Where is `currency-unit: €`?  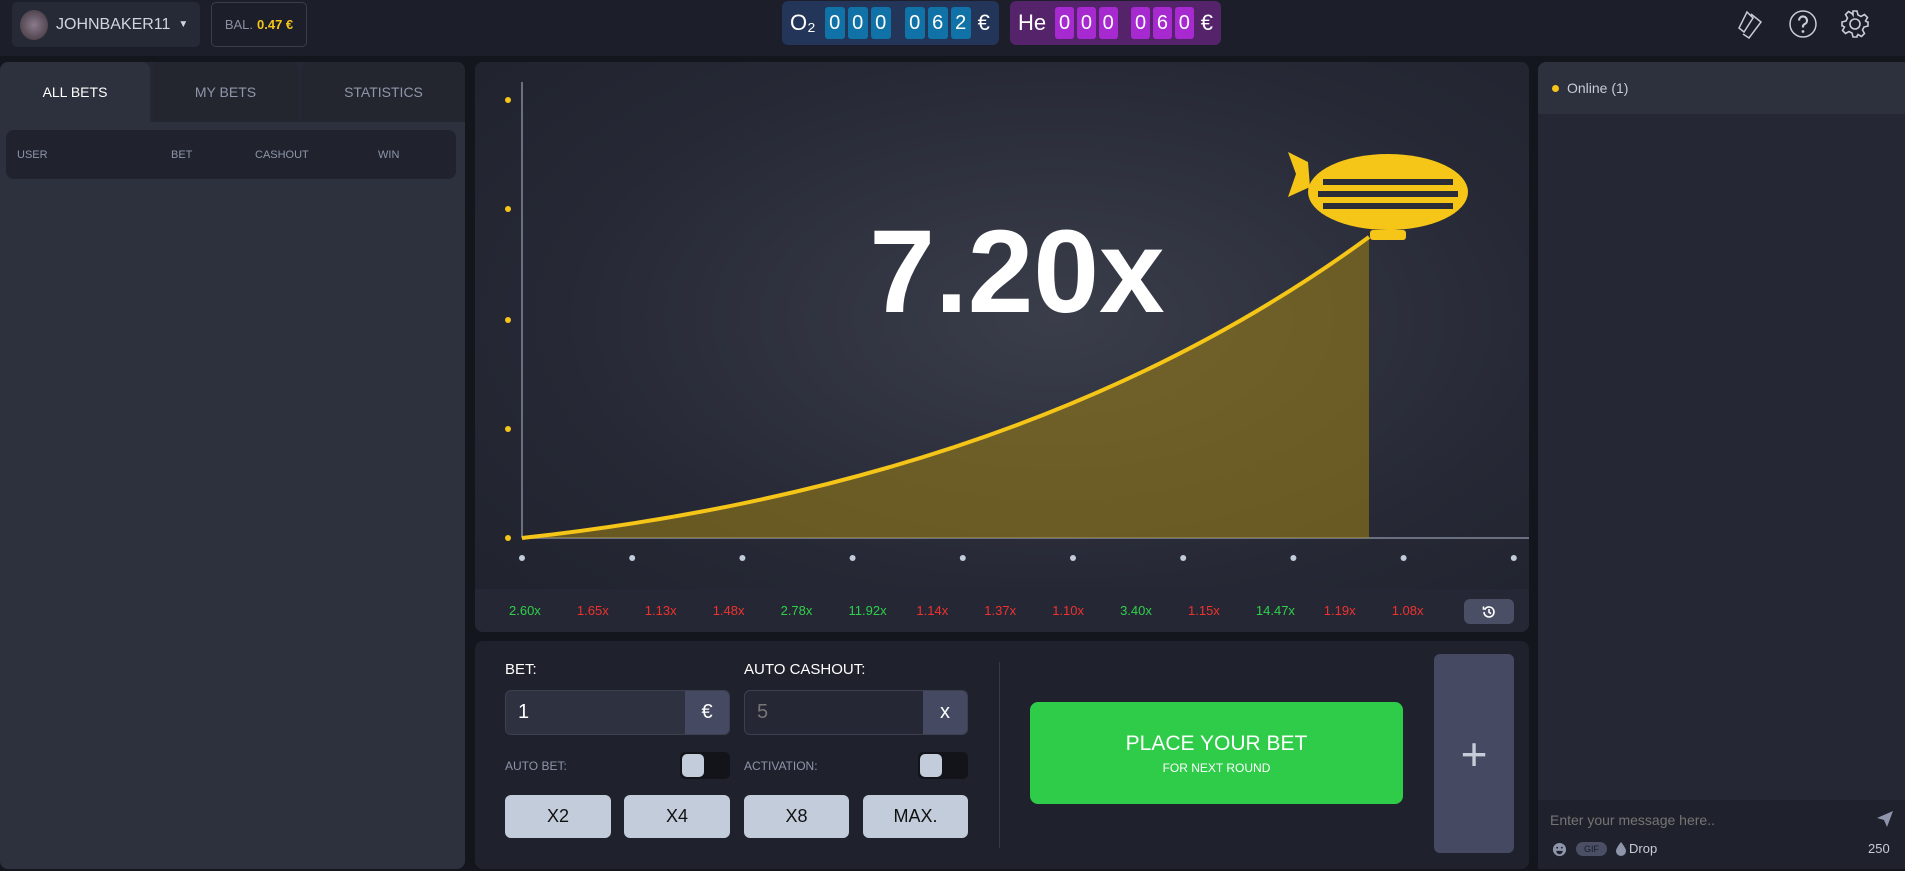
currency-unit: € is located at coordinates (707, 712).